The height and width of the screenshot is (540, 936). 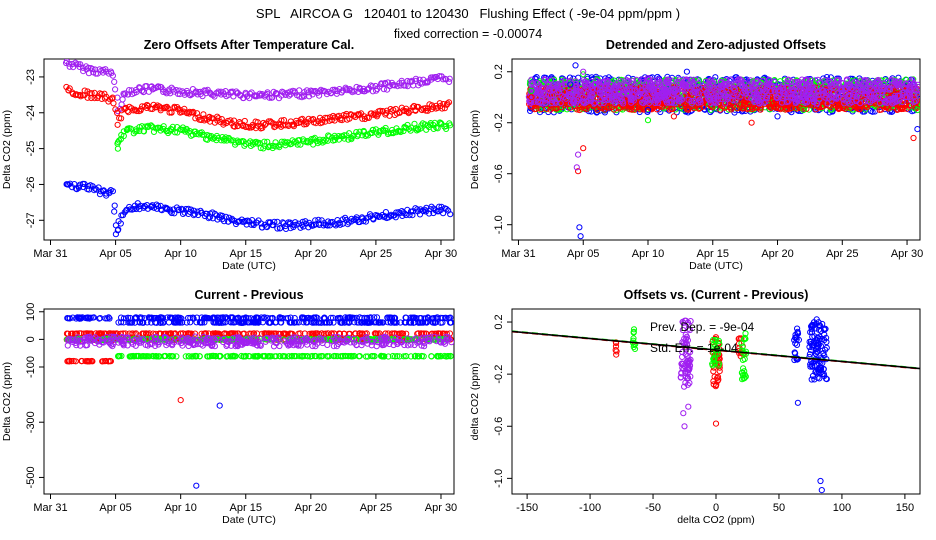 I want to click on plot-area, so click(x=722, y=151).